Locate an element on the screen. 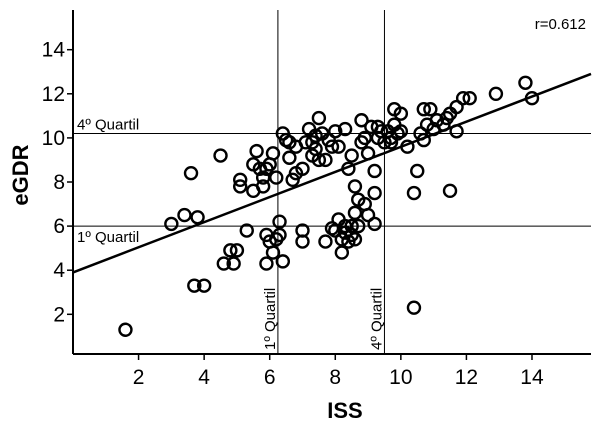 This screenshot has width=600, height=427. horizontal-reference-label: 4º Quartil is located at coordinates (108, 124).